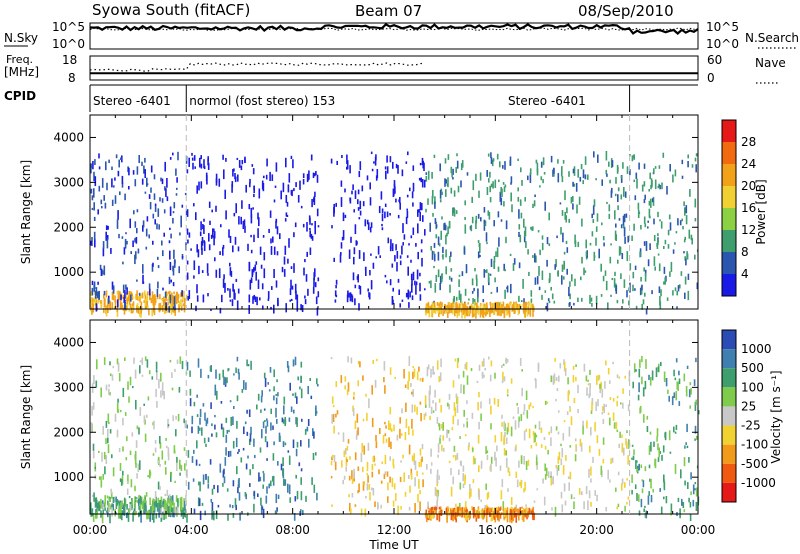  Describe the element at coordinates (745, 252) in the screenshot. I see `colorbar-tick-label: 8` at that location.